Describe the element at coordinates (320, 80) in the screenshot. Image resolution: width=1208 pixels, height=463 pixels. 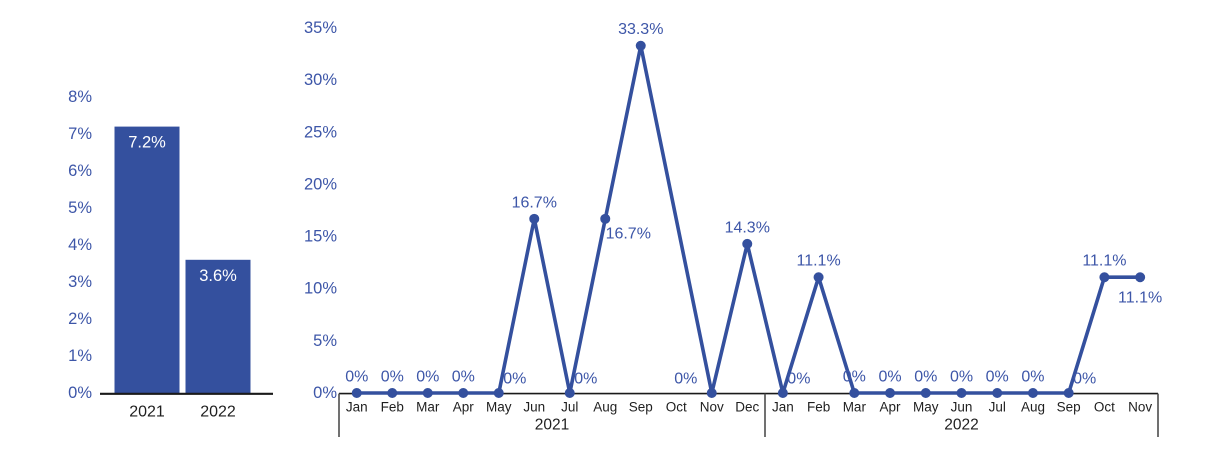
I see `line-y-tick-label: 30%` at that location.